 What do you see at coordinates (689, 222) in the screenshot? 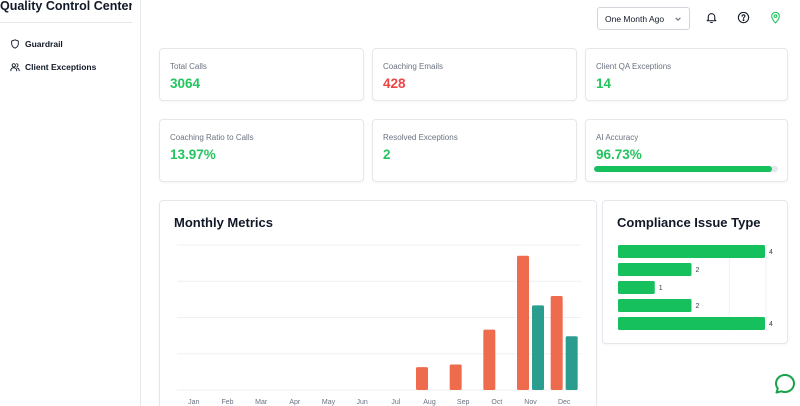
I see `compliance-issue-title: Compliance Issue Type` at bounding box center [689, 222].